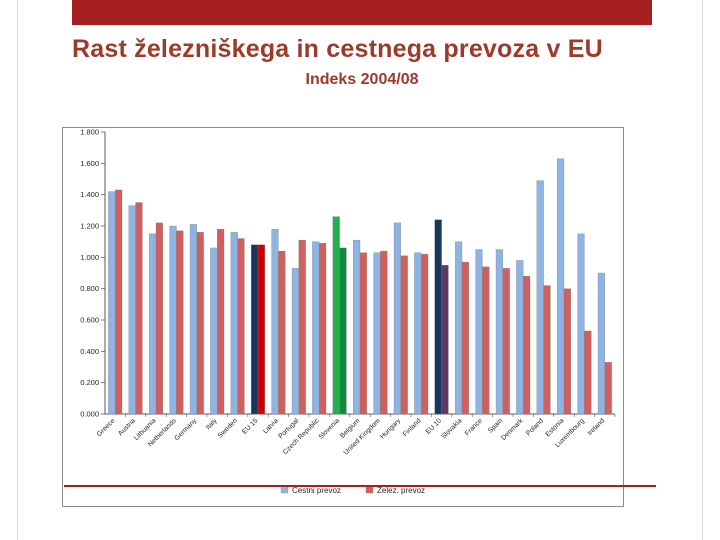  Describe the element at coordinates (362, 80) in the screenshot. I see `slide-subtitle: Indeks 2004/08` at that location.